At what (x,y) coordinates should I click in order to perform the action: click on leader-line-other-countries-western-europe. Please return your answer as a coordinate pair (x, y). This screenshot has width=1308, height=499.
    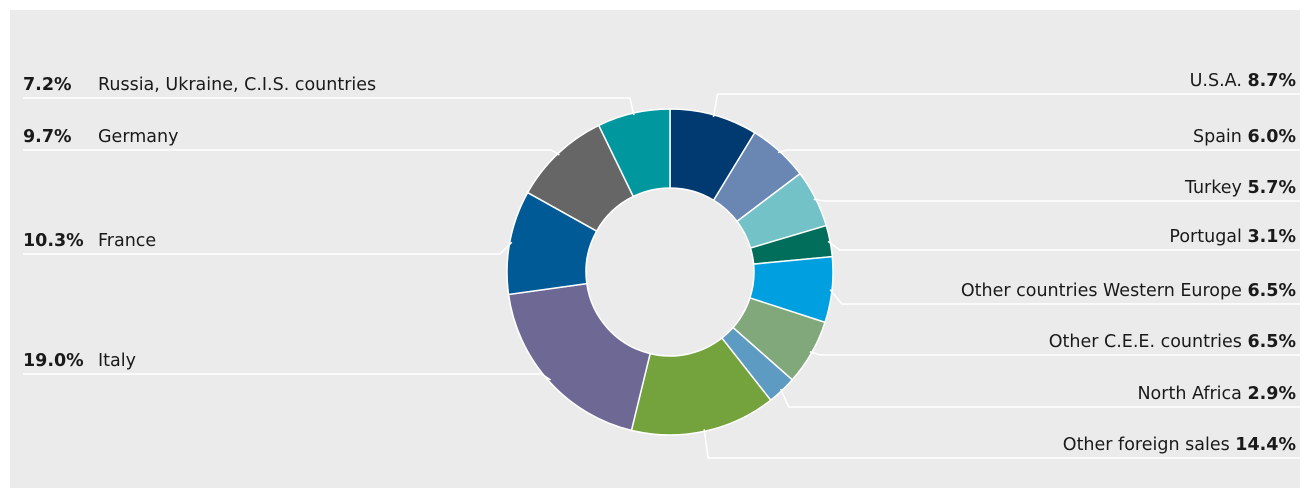
    Looking at the image, I should click on (1064, 297).